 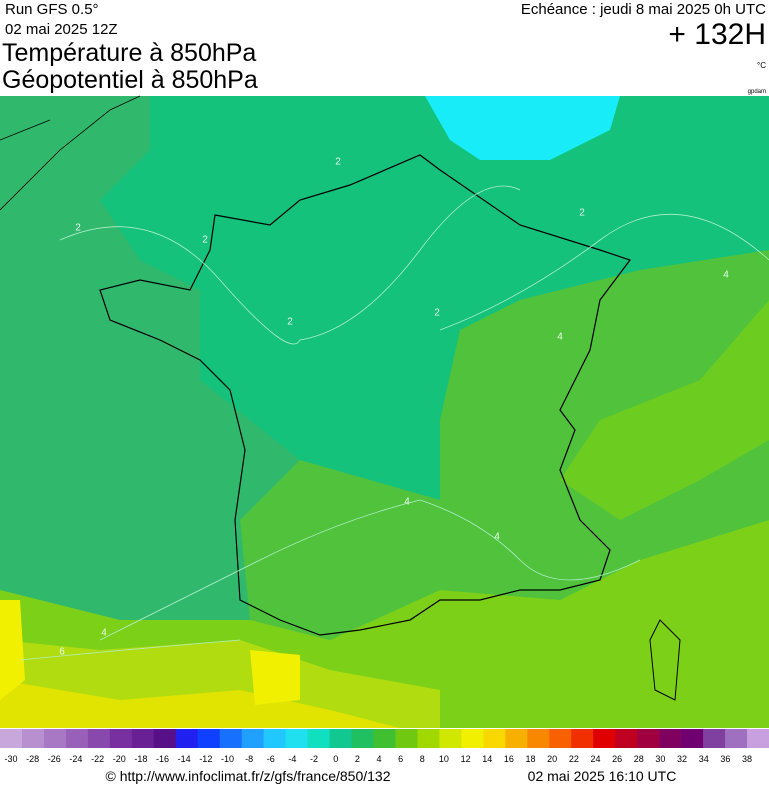 What do you see at coordinates (271, 759) in the screenshot?
I see `colorbar-label: -6` at bounding box center [271, 759].